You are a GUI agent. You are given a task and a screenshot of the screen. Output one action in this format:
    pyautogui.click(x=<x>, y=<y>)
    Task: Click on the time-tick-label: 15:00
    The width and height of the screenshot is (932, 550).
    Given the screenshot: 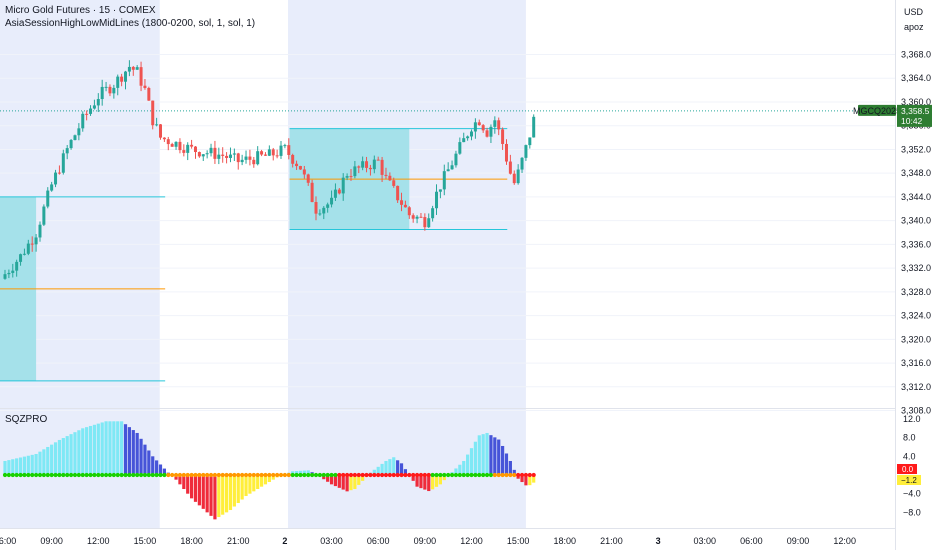 What is the action you would take?
    pyautogui.click(x=518, y=541)
    